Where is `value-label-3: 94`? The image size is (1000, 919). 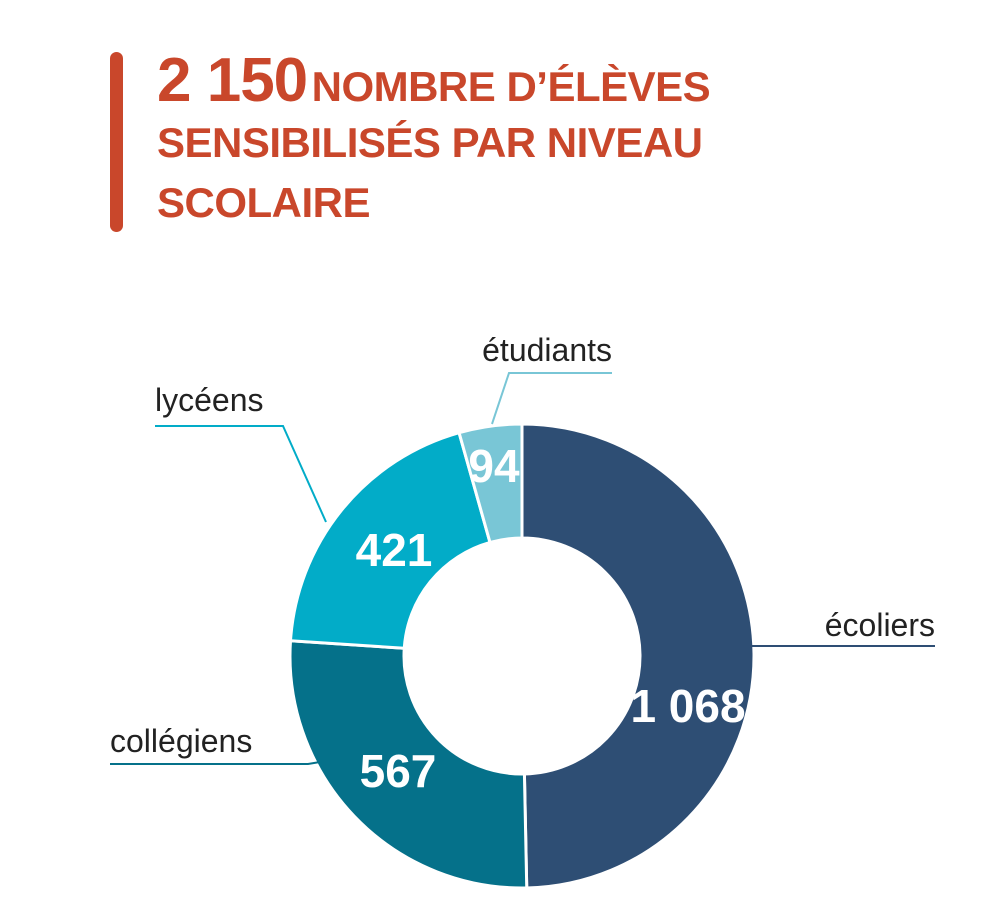 value-label-3: 94 is located at coordinates (494, 466).